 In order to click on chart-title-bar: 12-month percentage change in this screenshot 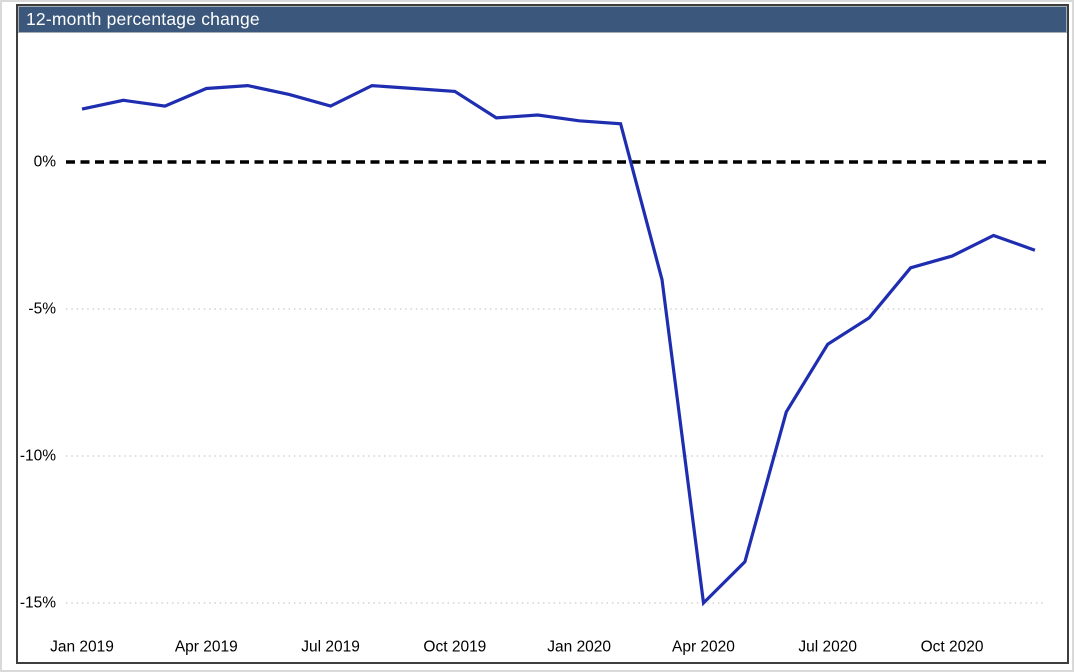, I will do `click(542, 19)`.